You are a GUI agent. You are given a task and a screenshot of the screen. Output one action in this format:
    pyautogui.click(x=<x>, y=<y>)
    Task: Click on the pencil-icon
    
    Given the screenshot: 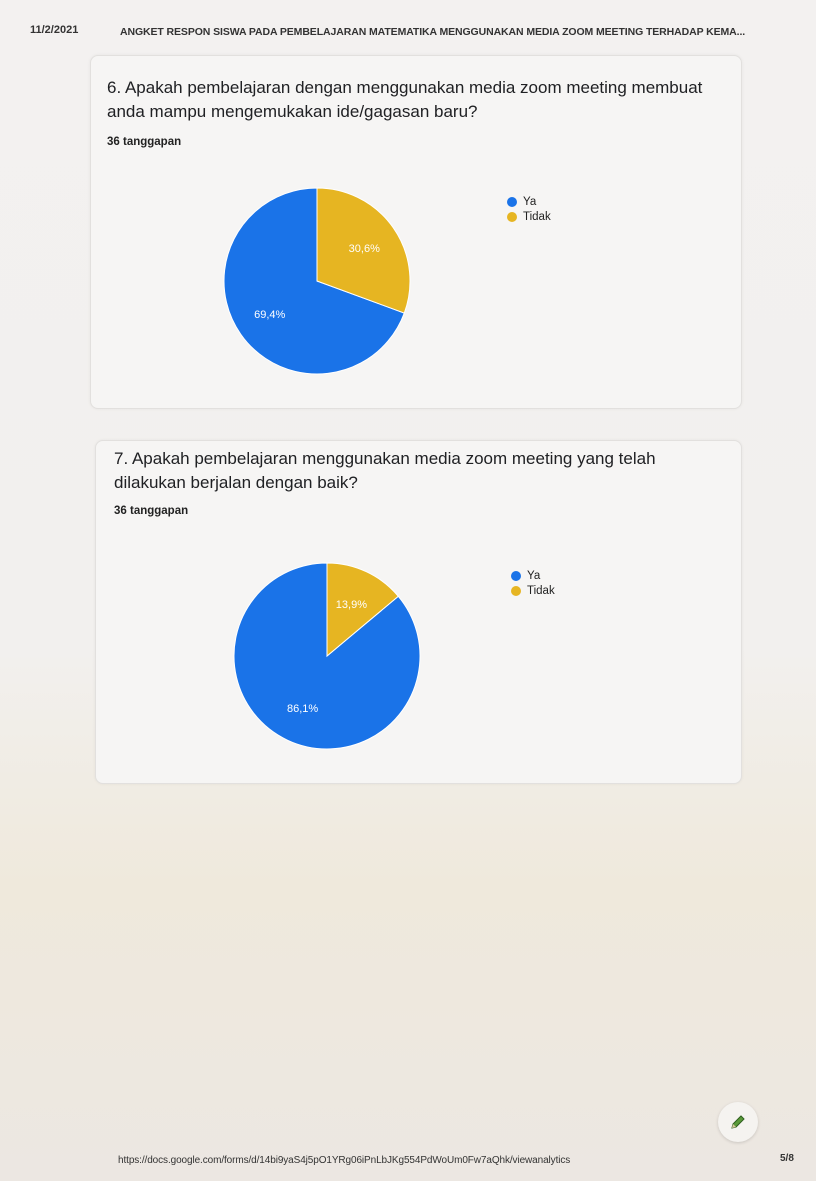 What is the action you would take?
    pyautogui.click(x=738, y=1122)
    